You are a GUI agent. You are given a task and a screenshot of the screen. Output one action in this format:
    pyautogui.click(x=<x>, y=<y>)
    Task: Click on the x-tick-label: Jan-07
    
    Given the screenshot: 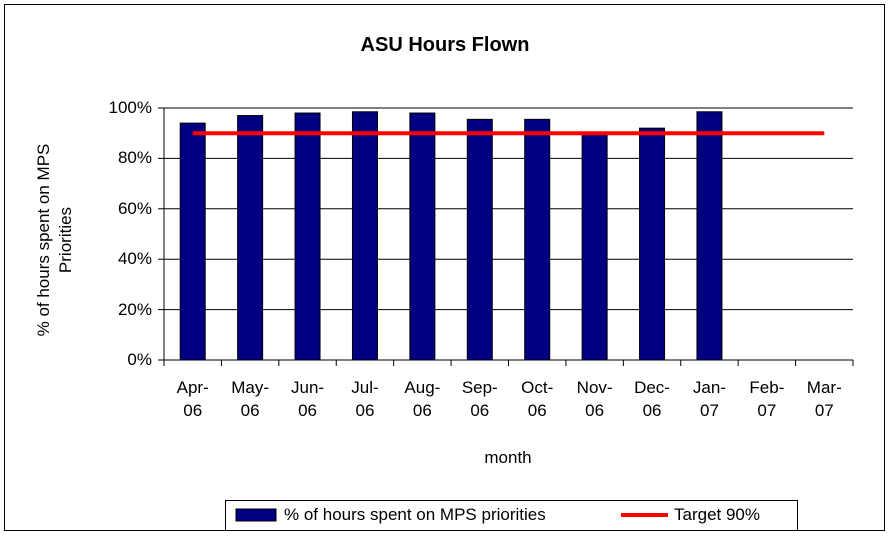 What is the action you would take?
    pyautogui.click(x=709, y=399)
    